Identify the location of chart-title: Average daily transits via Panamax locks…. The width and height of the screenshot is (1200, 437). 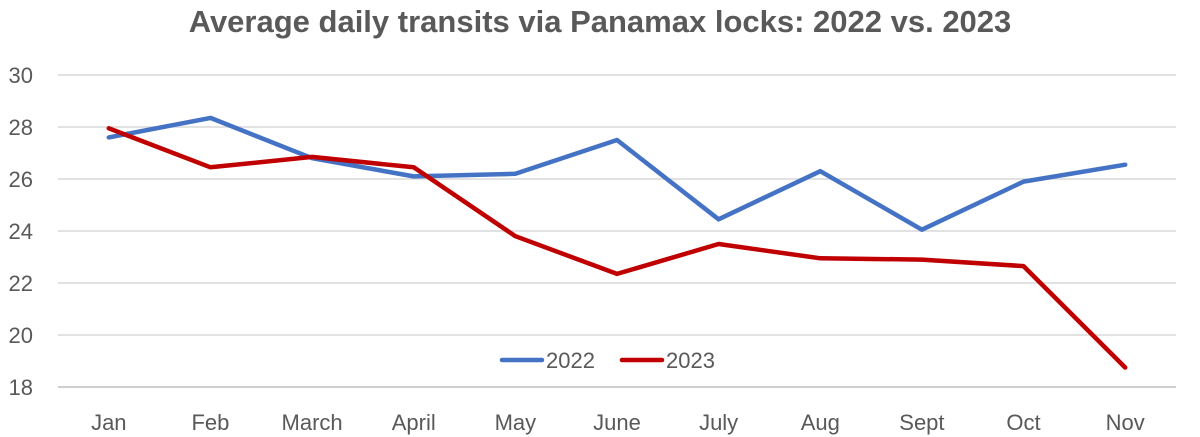
(600, 21).